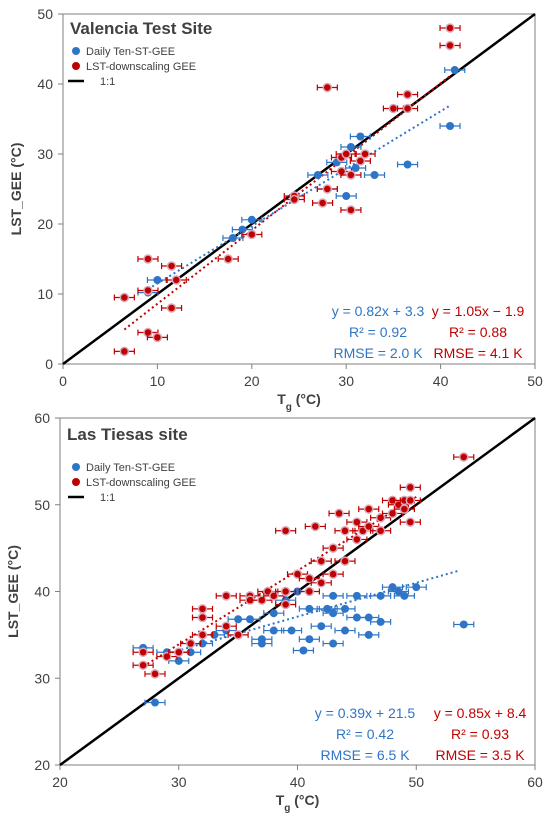 The image size is (550, 824). I want to click on y-tick-label: 50, so click(42, 505).